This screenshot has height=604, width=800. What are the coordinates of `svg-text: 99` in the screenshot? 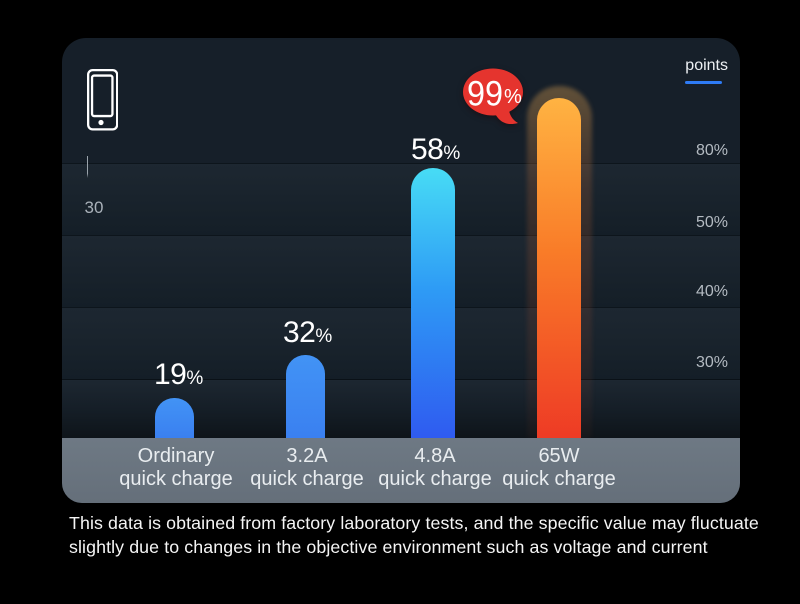 It's located at (485, 94).